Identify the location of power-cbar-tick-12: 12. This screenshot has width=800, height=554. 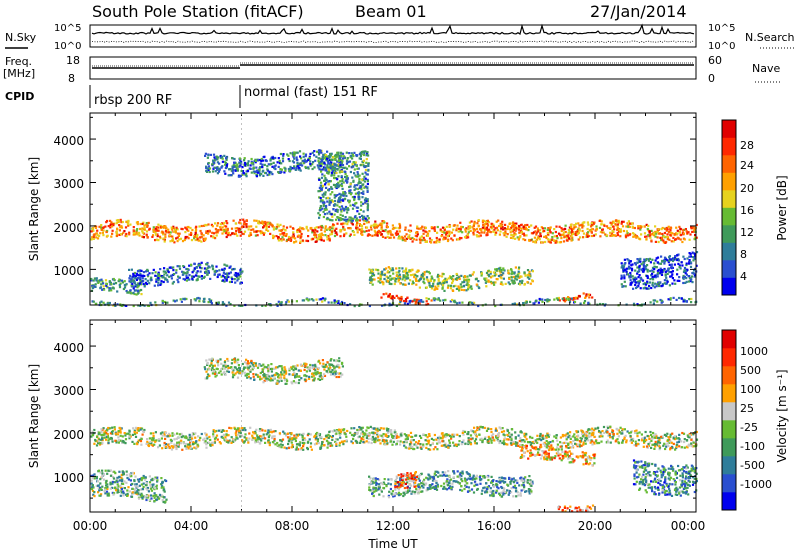
(747, 232).